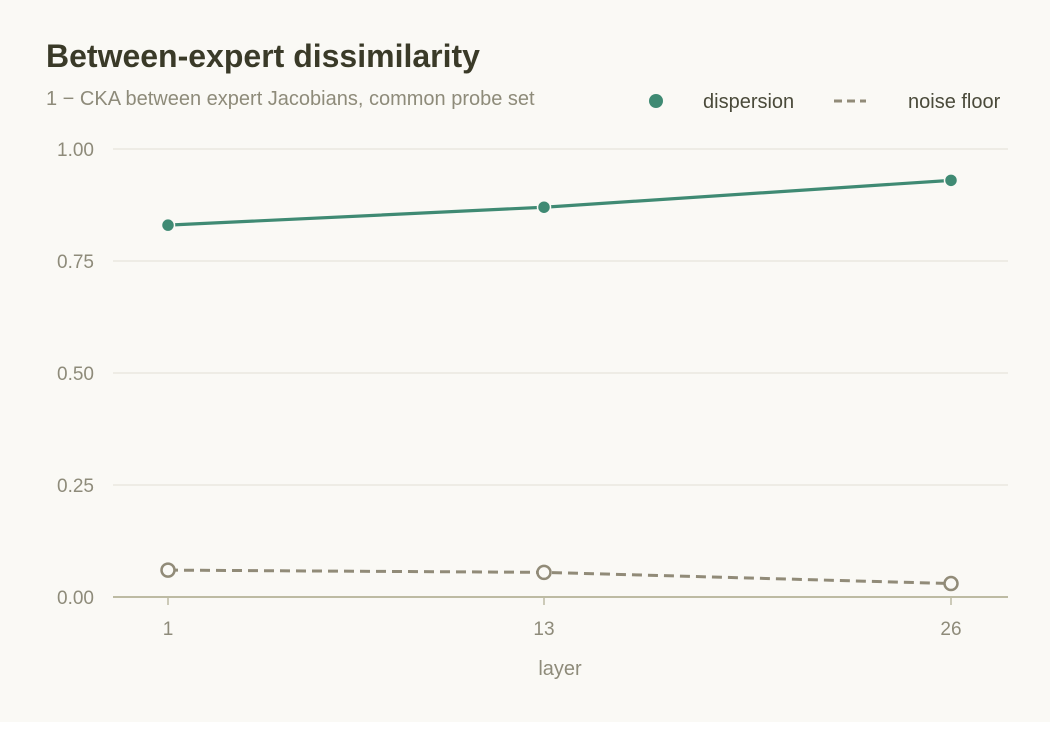 Image resolution: width=1050 pixels, height=746 pixels. Describe the element at coordinates (543, 629) in the screenshot. I see `x-tick-label: 13` at that location.